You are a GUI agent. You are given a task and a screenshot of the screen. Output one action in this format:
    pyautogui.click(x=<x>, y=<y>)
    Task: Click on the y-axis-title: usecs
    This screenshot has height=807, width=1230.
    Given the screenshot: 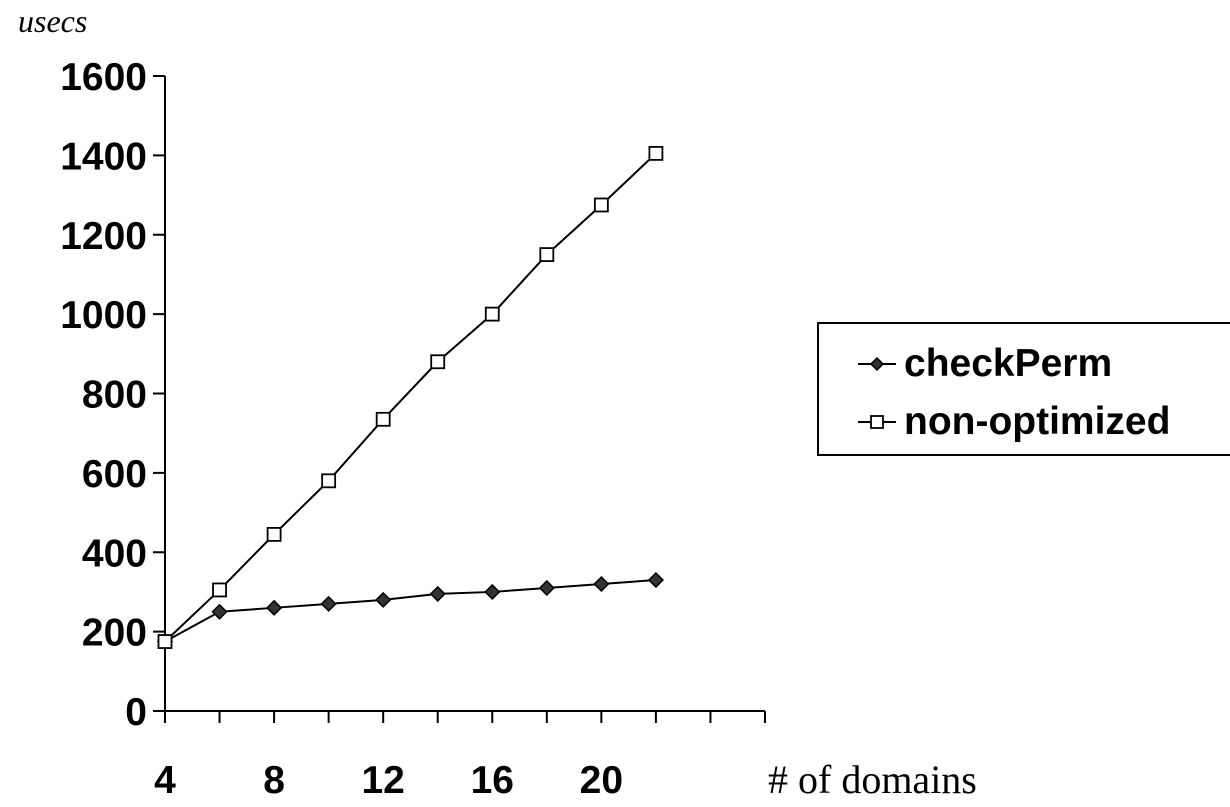 What is the action you would take?
    pyautogui.click(x=52, y=21)
    